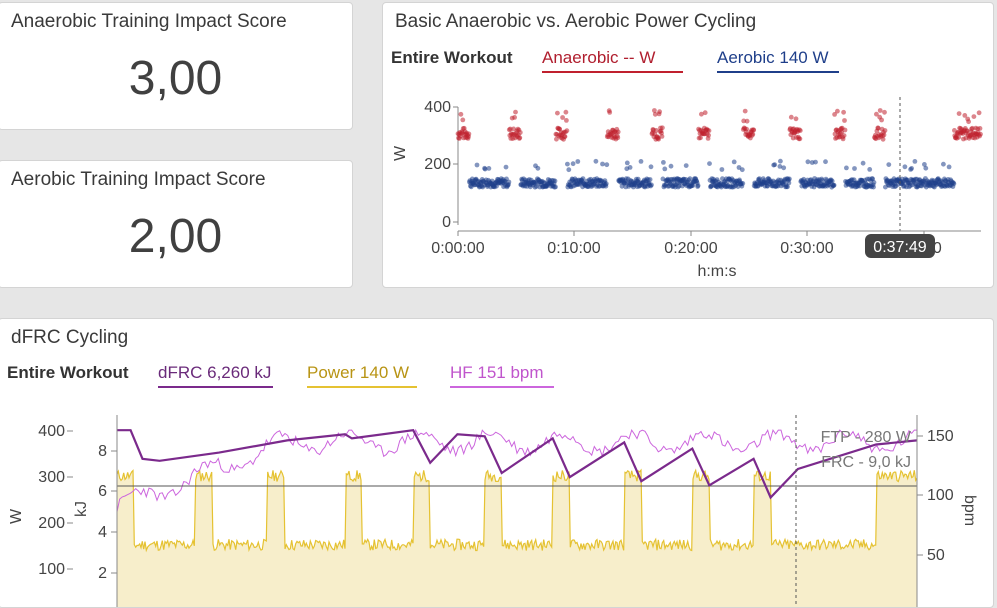  Describe the element at coordinates (866, 437) in the screenshot. I see `ftp-label: FTP - 280 W` at that location.